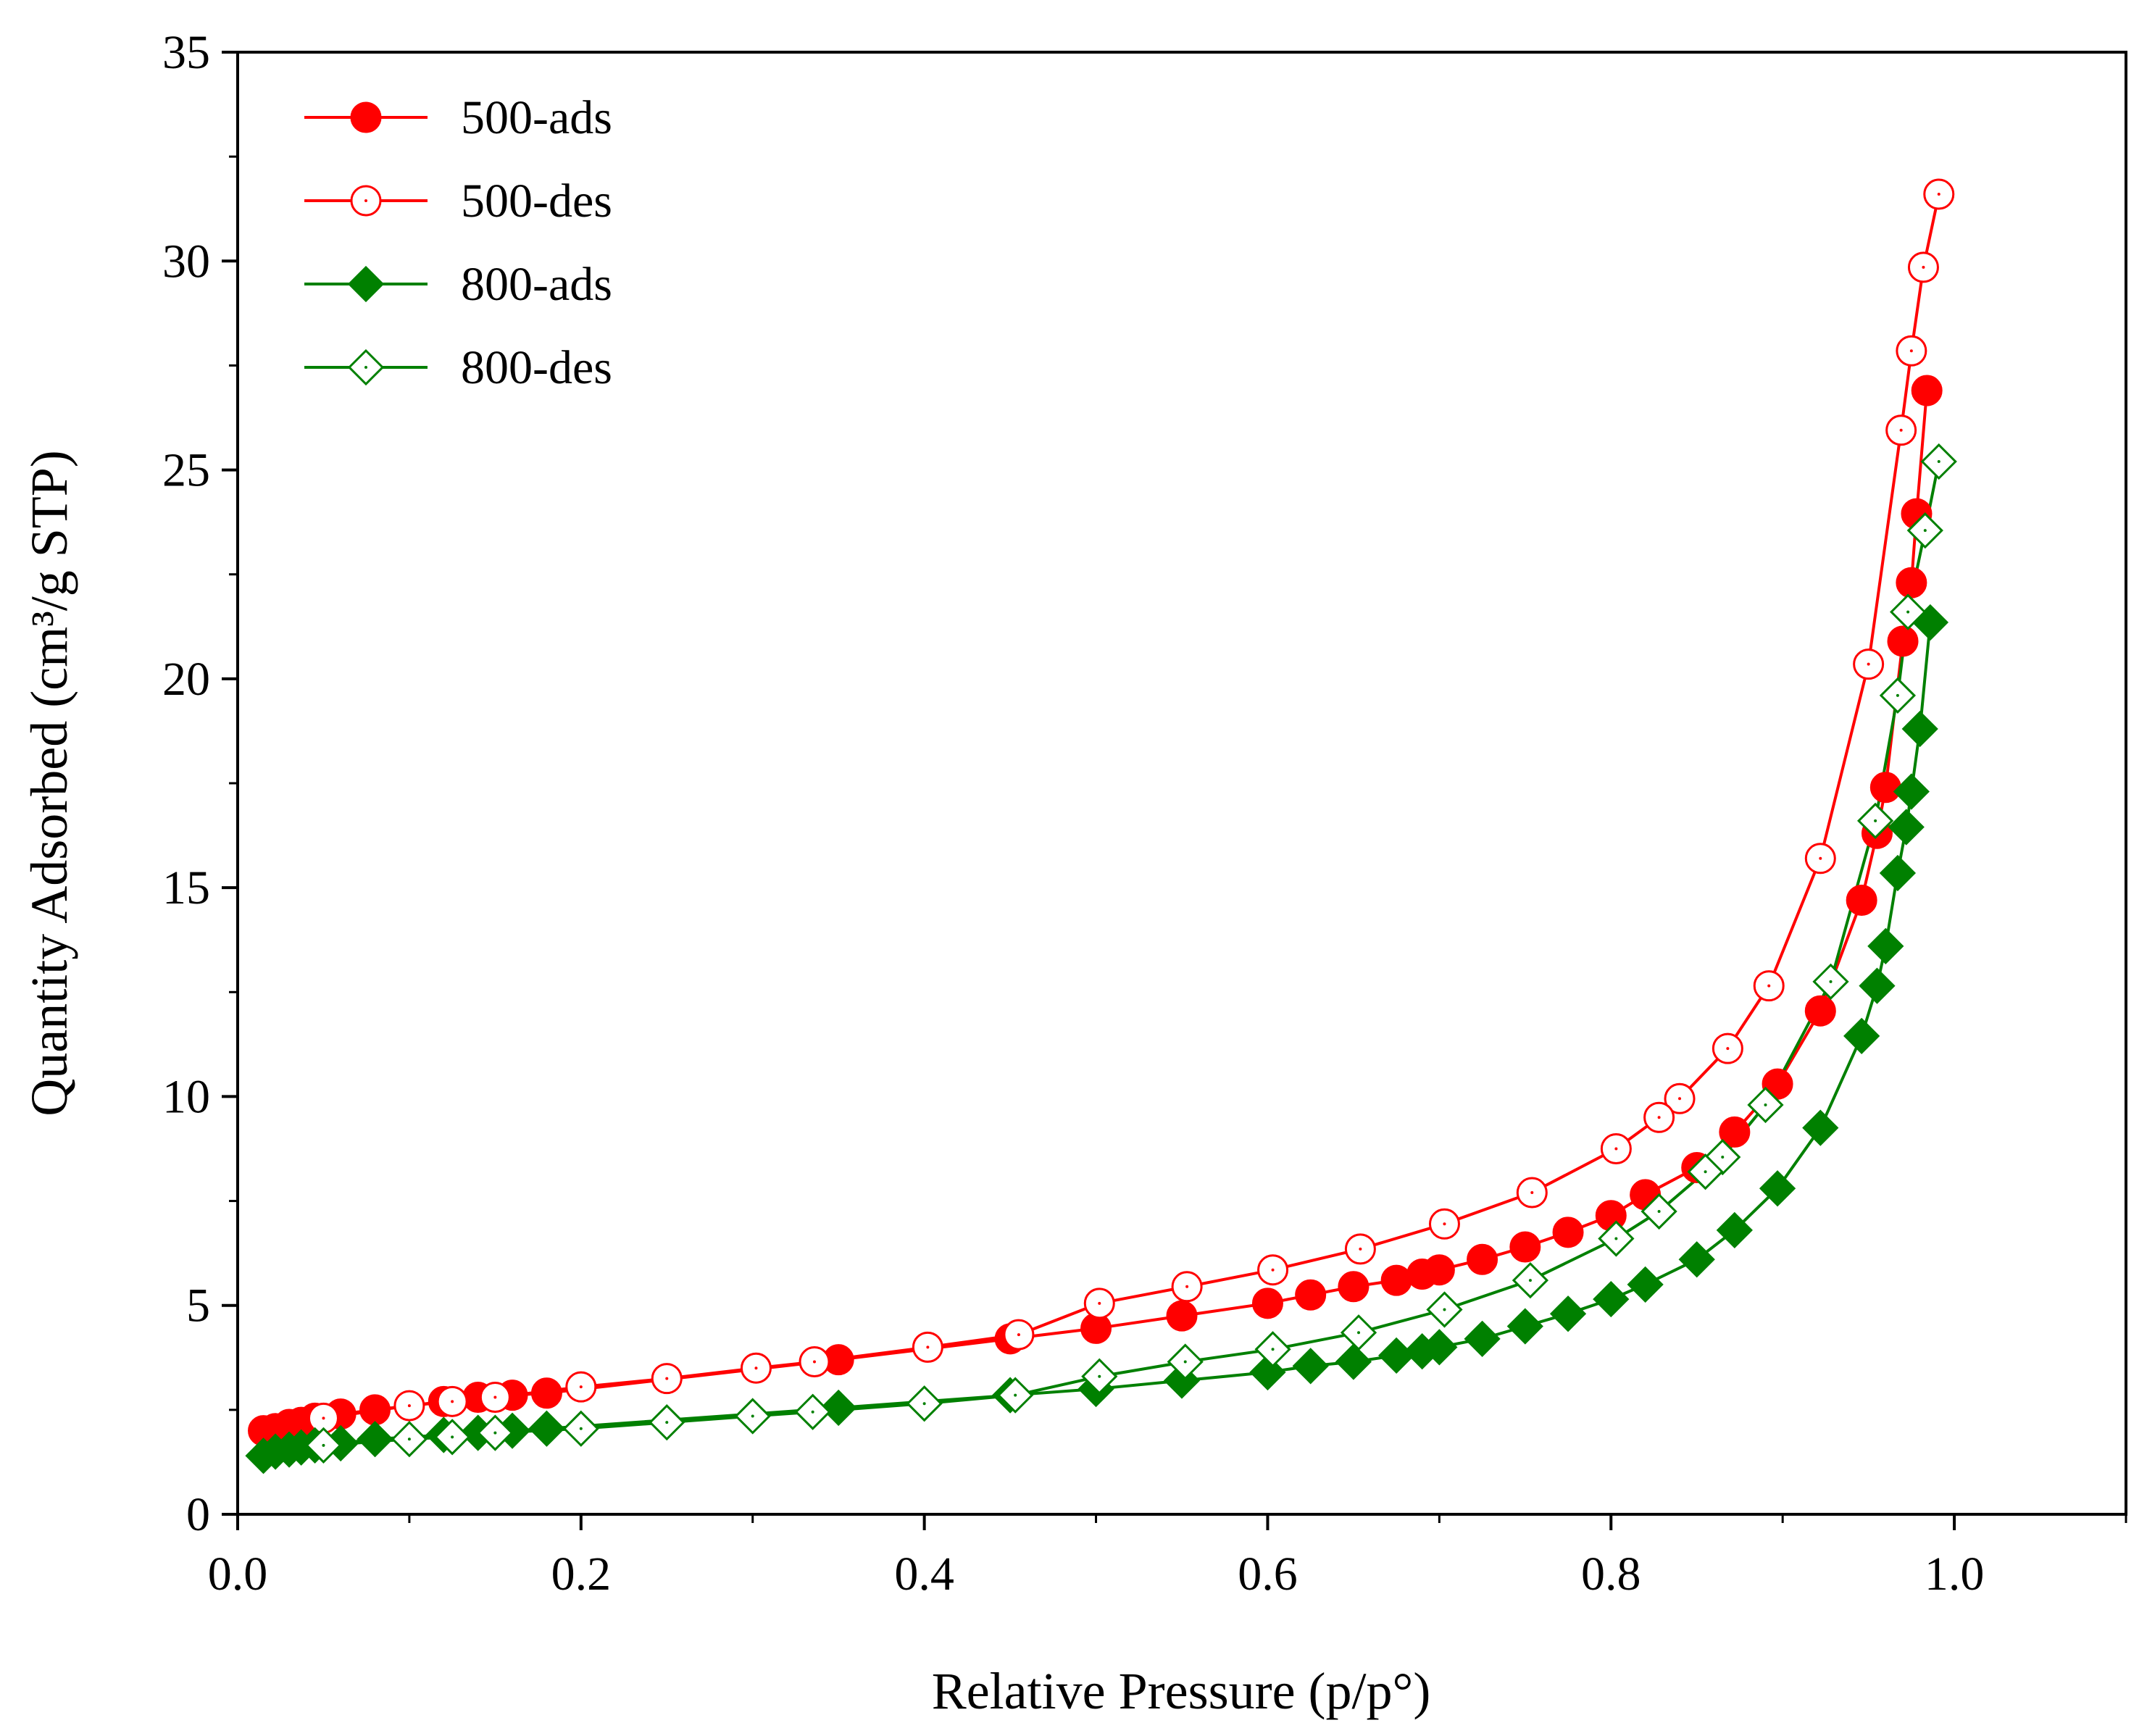 The image size is (2147, 1736). I want to click on data-point-500-des-7-center-dot, so click(1728, 1049).